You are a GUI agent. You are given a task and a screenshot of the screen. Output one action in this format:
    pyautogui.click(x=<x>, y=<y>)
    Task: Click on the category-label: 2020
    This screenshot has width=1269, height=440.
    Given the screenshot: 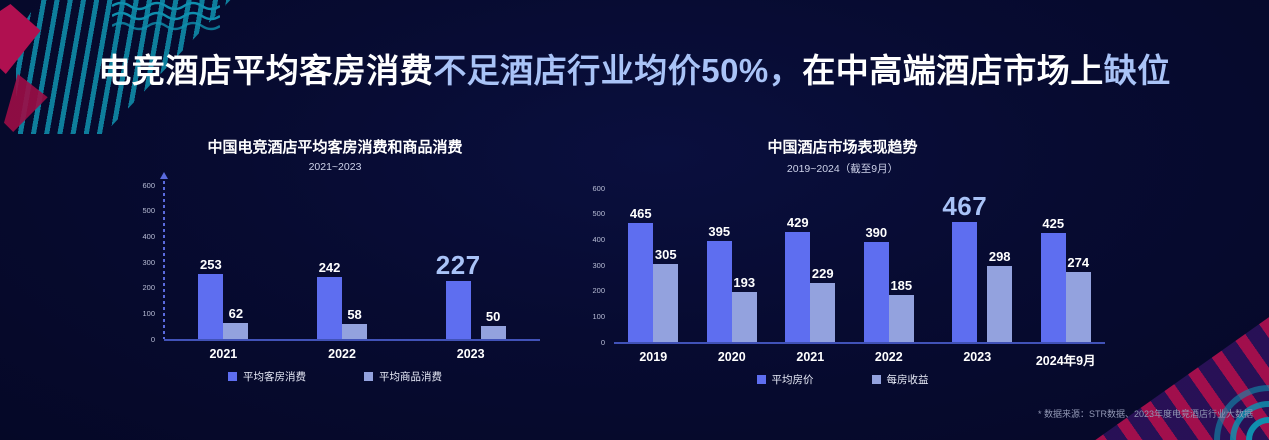 What is the action you would take?
    pyautogui.click(x=731, y=357)
    